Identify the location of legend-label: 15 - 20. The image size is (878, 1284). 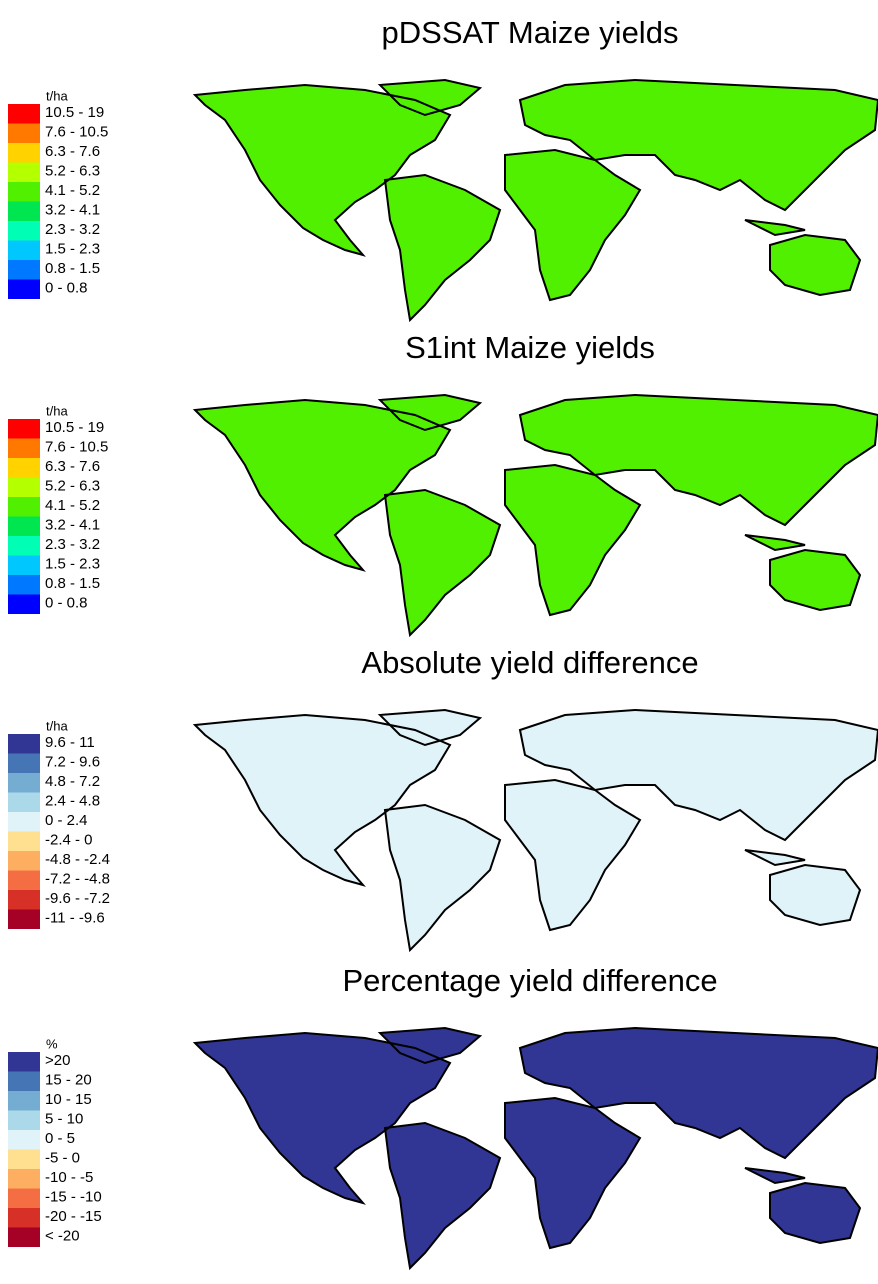
(68, 1079).